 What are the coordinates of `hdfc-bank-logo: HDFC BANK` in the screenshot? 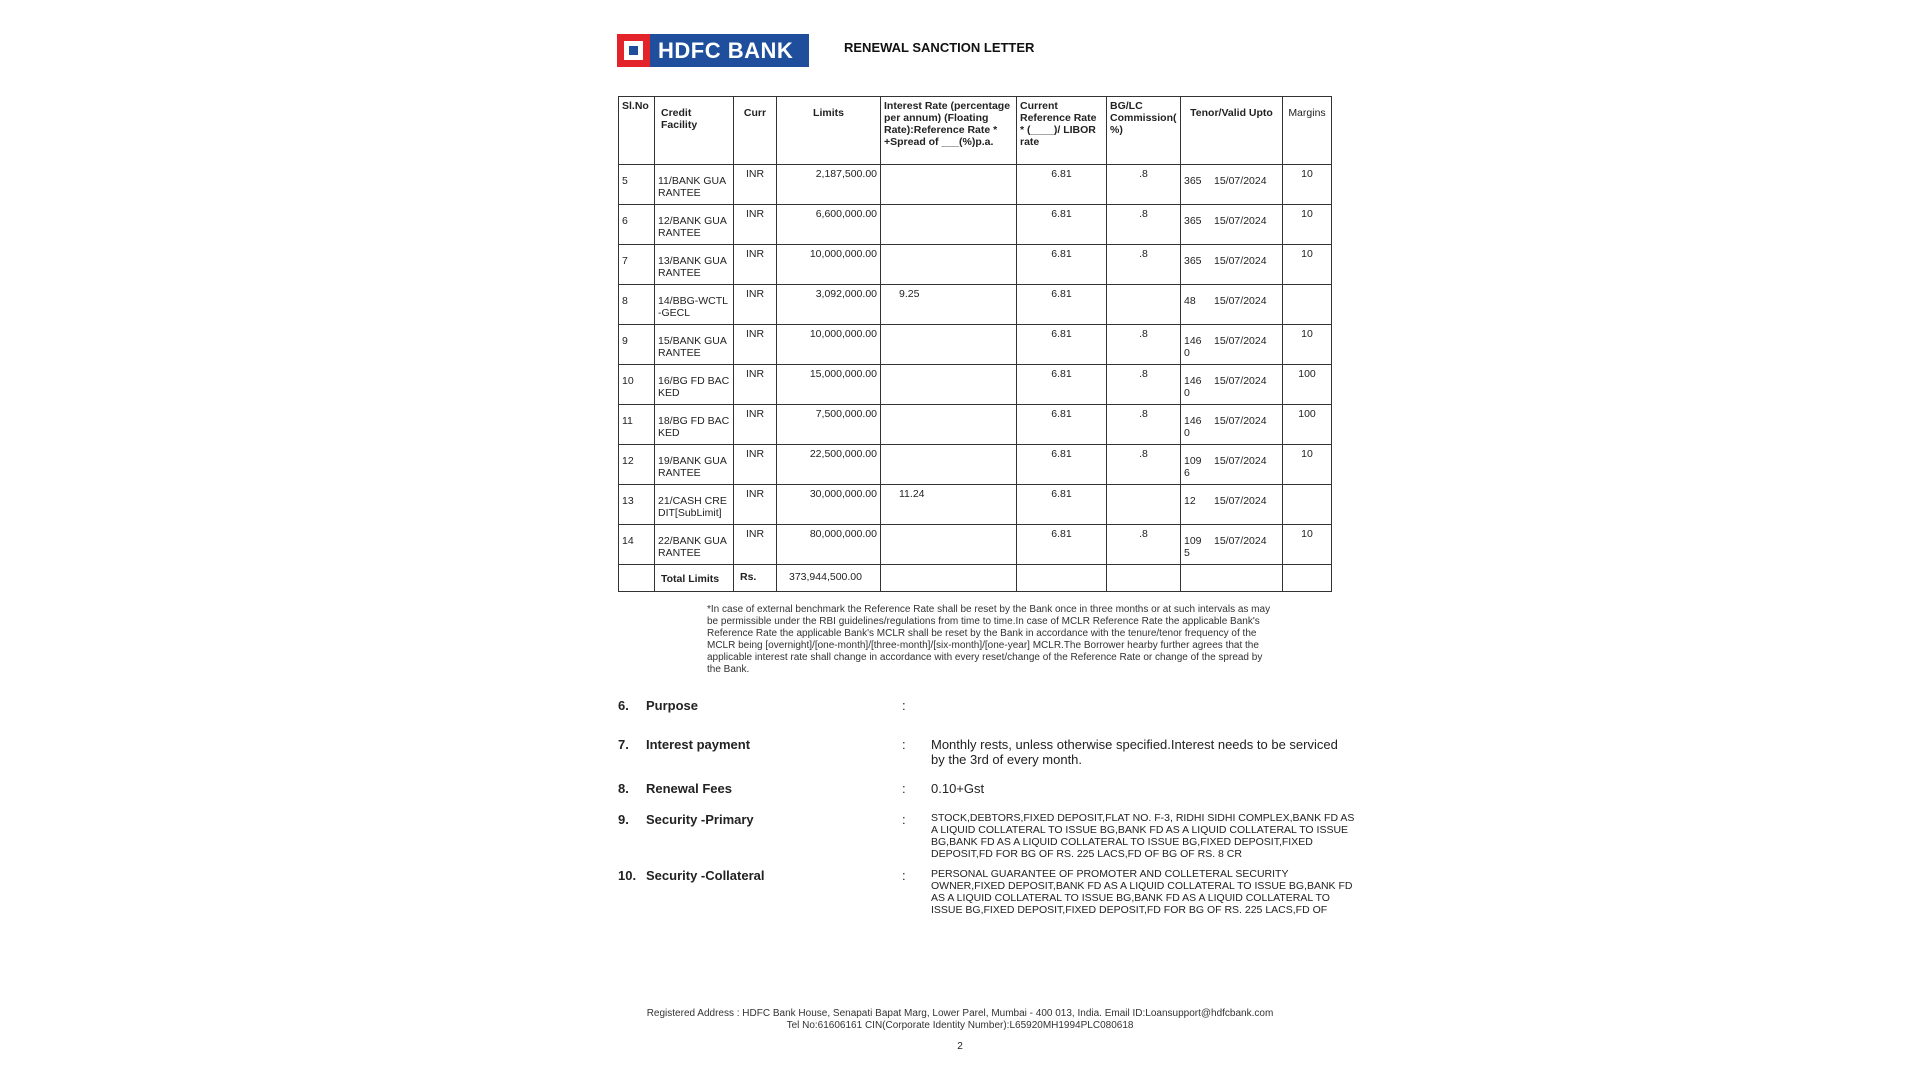 It's located at (713, 50).